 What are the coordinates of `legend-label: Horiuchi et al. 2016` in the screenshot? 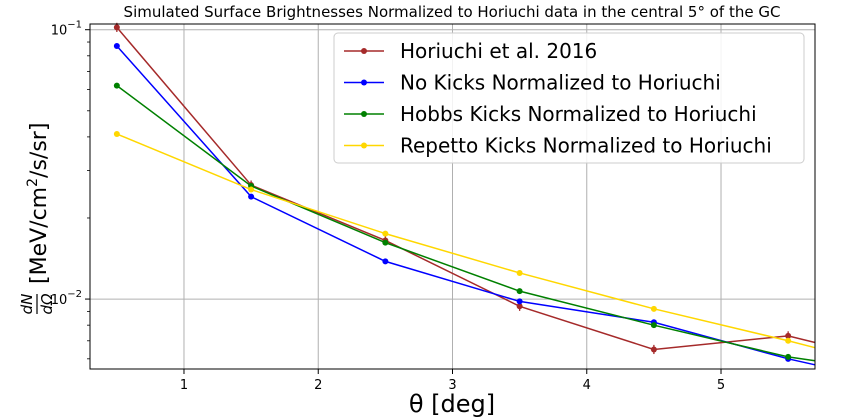 It's located at (498, 51).